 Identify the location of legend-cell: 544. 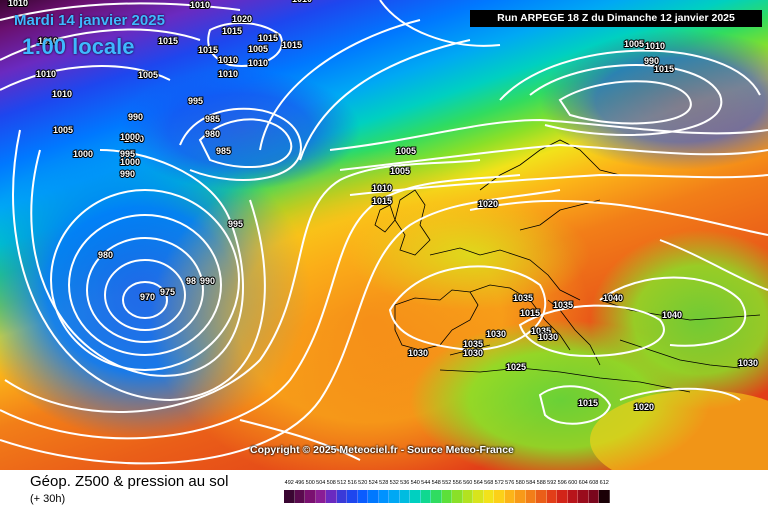
(425, 492).